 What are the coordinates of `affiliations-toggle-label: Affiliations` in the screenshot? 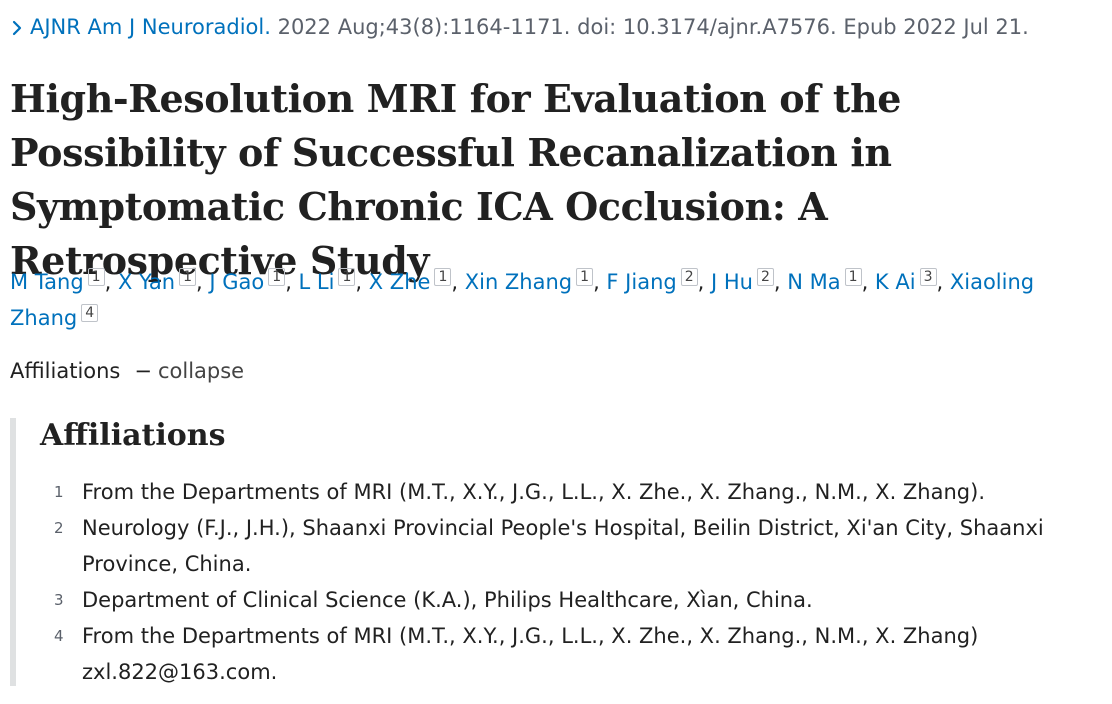 It's located at (65, 371).